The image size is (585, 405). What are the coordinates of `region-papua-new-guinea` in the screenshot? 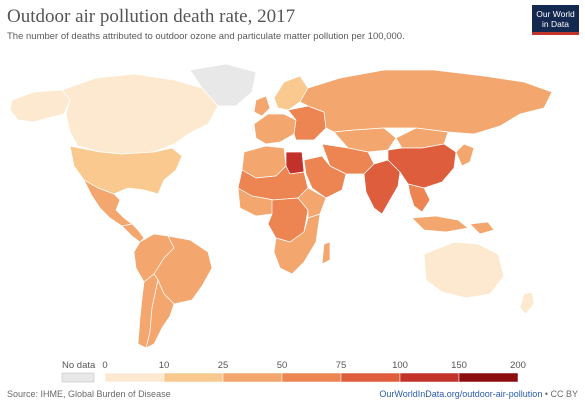 It's located at (482, 228).